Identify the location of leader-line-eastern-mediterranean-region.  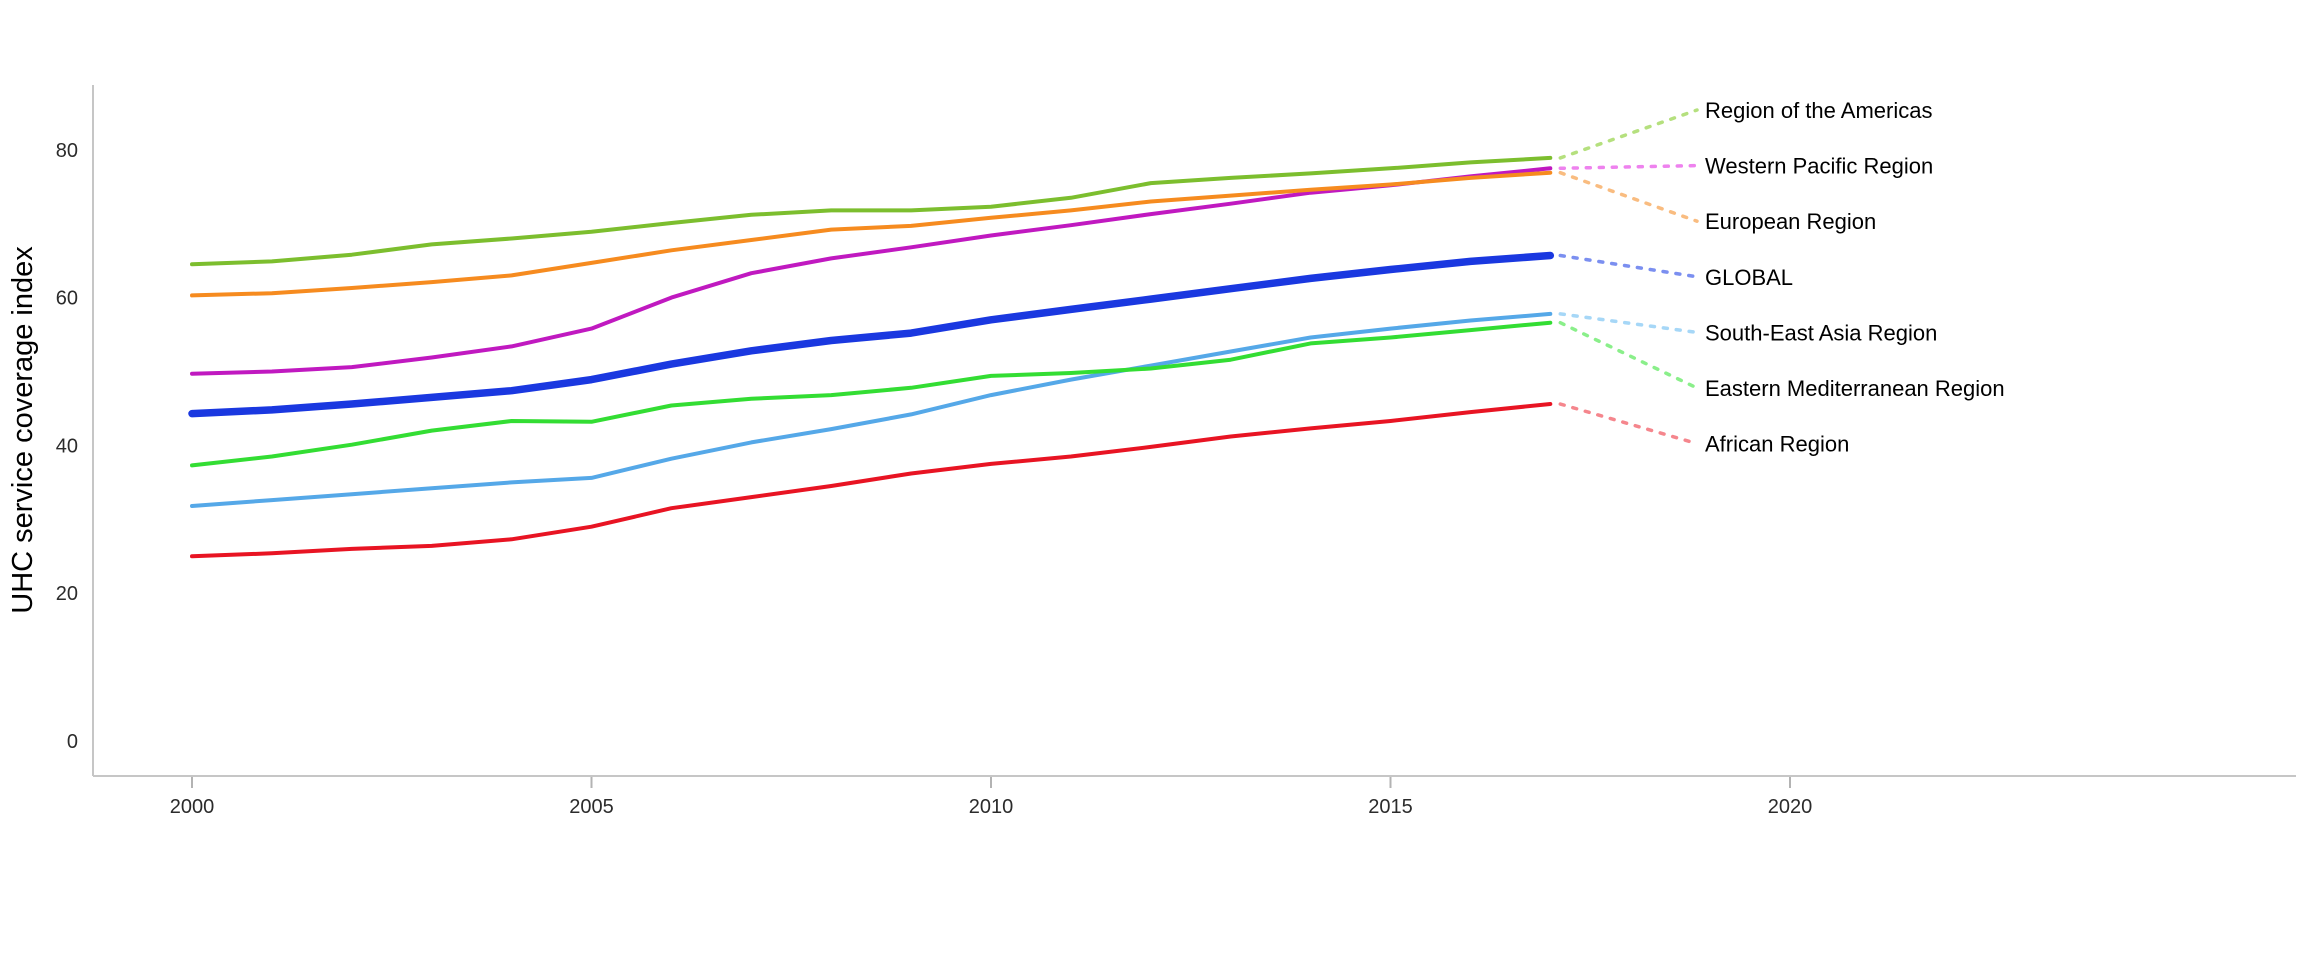
(1628, 355).